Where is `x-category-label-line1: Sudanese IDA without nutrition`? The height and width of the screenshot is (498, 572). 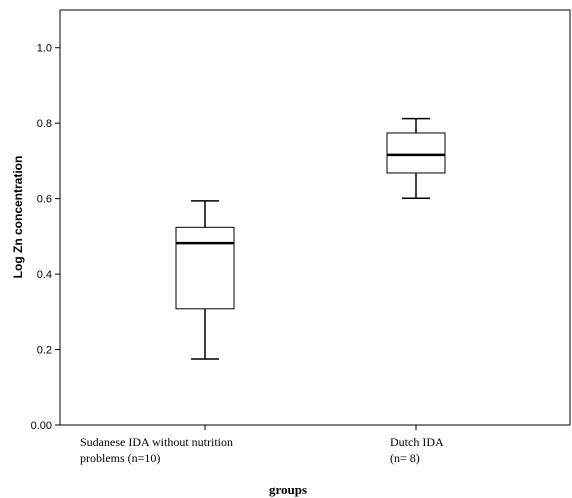
x-category-label-line1: Sudanese IDA without nutrition is located at coordinates (156, 442).